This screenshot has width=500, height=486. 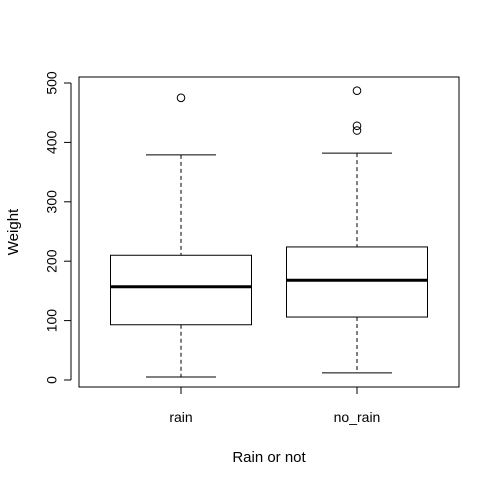 What do you see at coordinates (13, 231) in the screenshot?
I see `y-axis-title: Weight` at bounding box center [13, 231].